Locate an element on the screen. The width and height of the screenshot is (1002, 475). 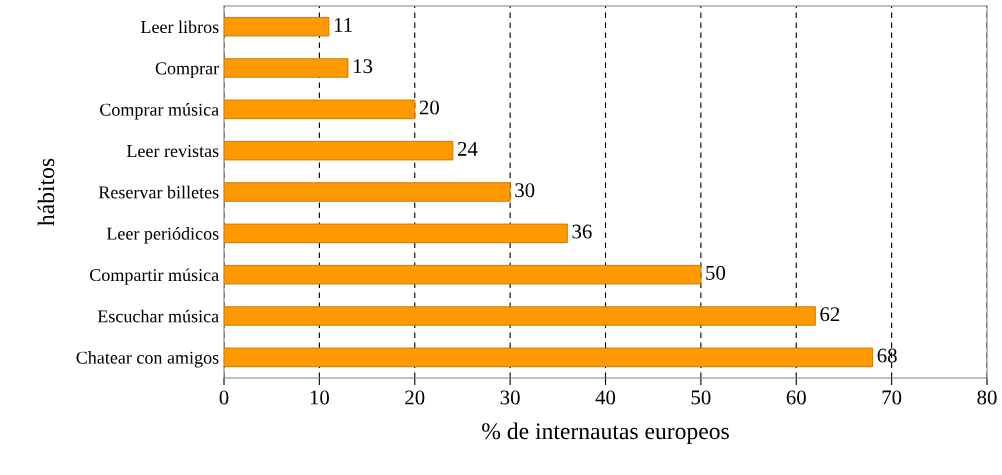
data-label: 50 is located at coordinates (716, 272).